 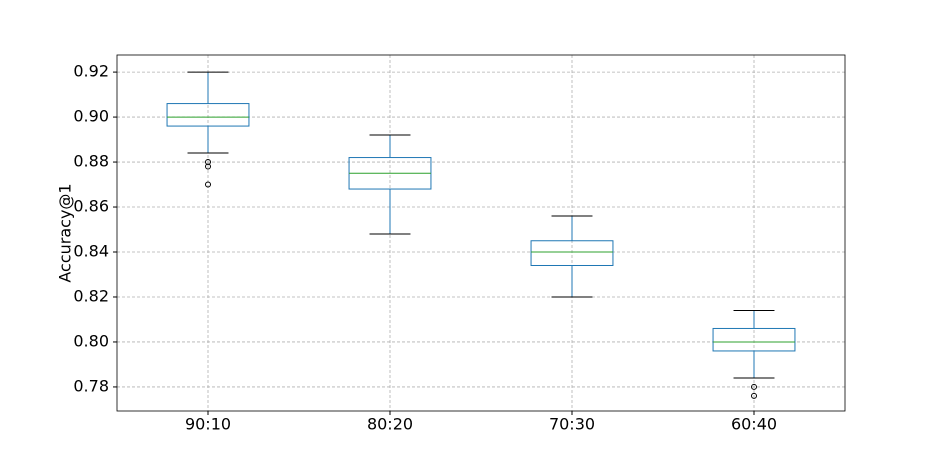 I want to click on y-tick-label: 0.84, so click(x=91, y=251).